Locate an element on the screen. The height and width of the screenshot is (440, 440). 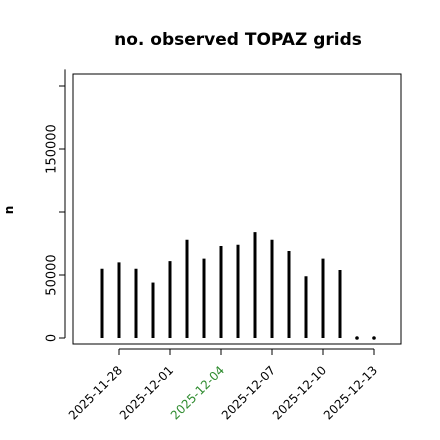
y-axis-label: n is located at coordinates (9, 210).